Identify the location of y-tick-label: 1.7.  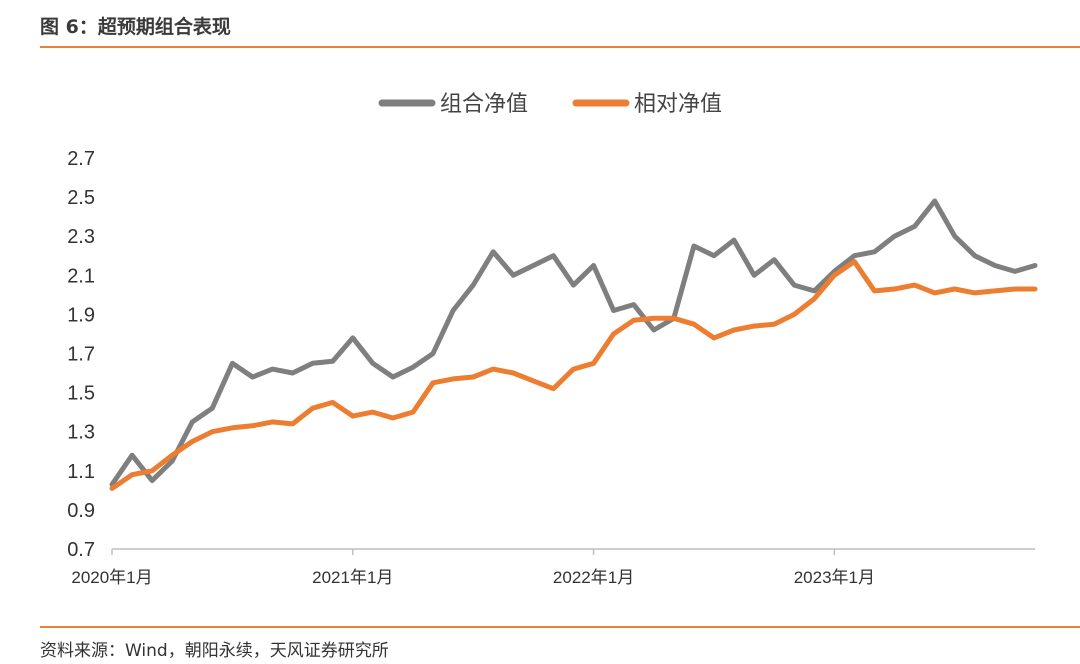
(81, 355).